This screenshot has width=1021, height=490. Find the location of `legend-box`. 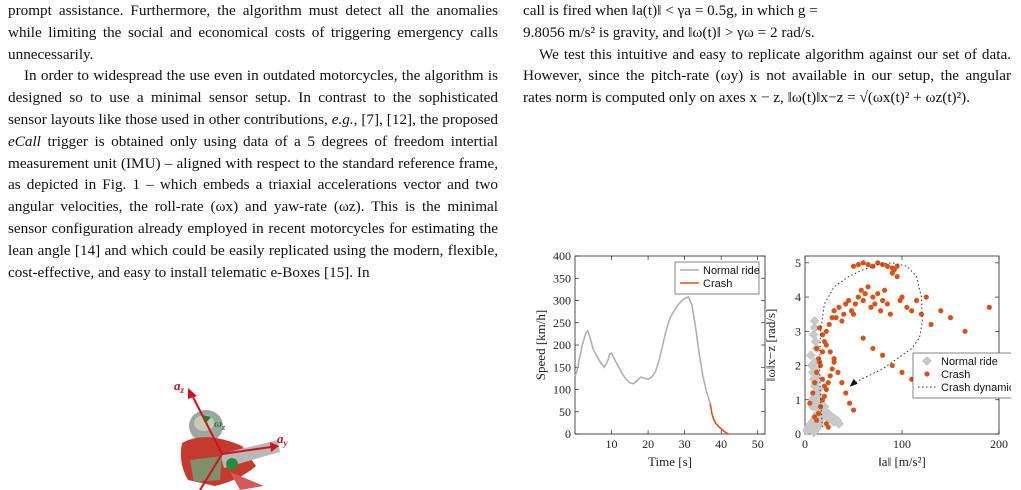

legend-box is located at coordinates (717, 278).